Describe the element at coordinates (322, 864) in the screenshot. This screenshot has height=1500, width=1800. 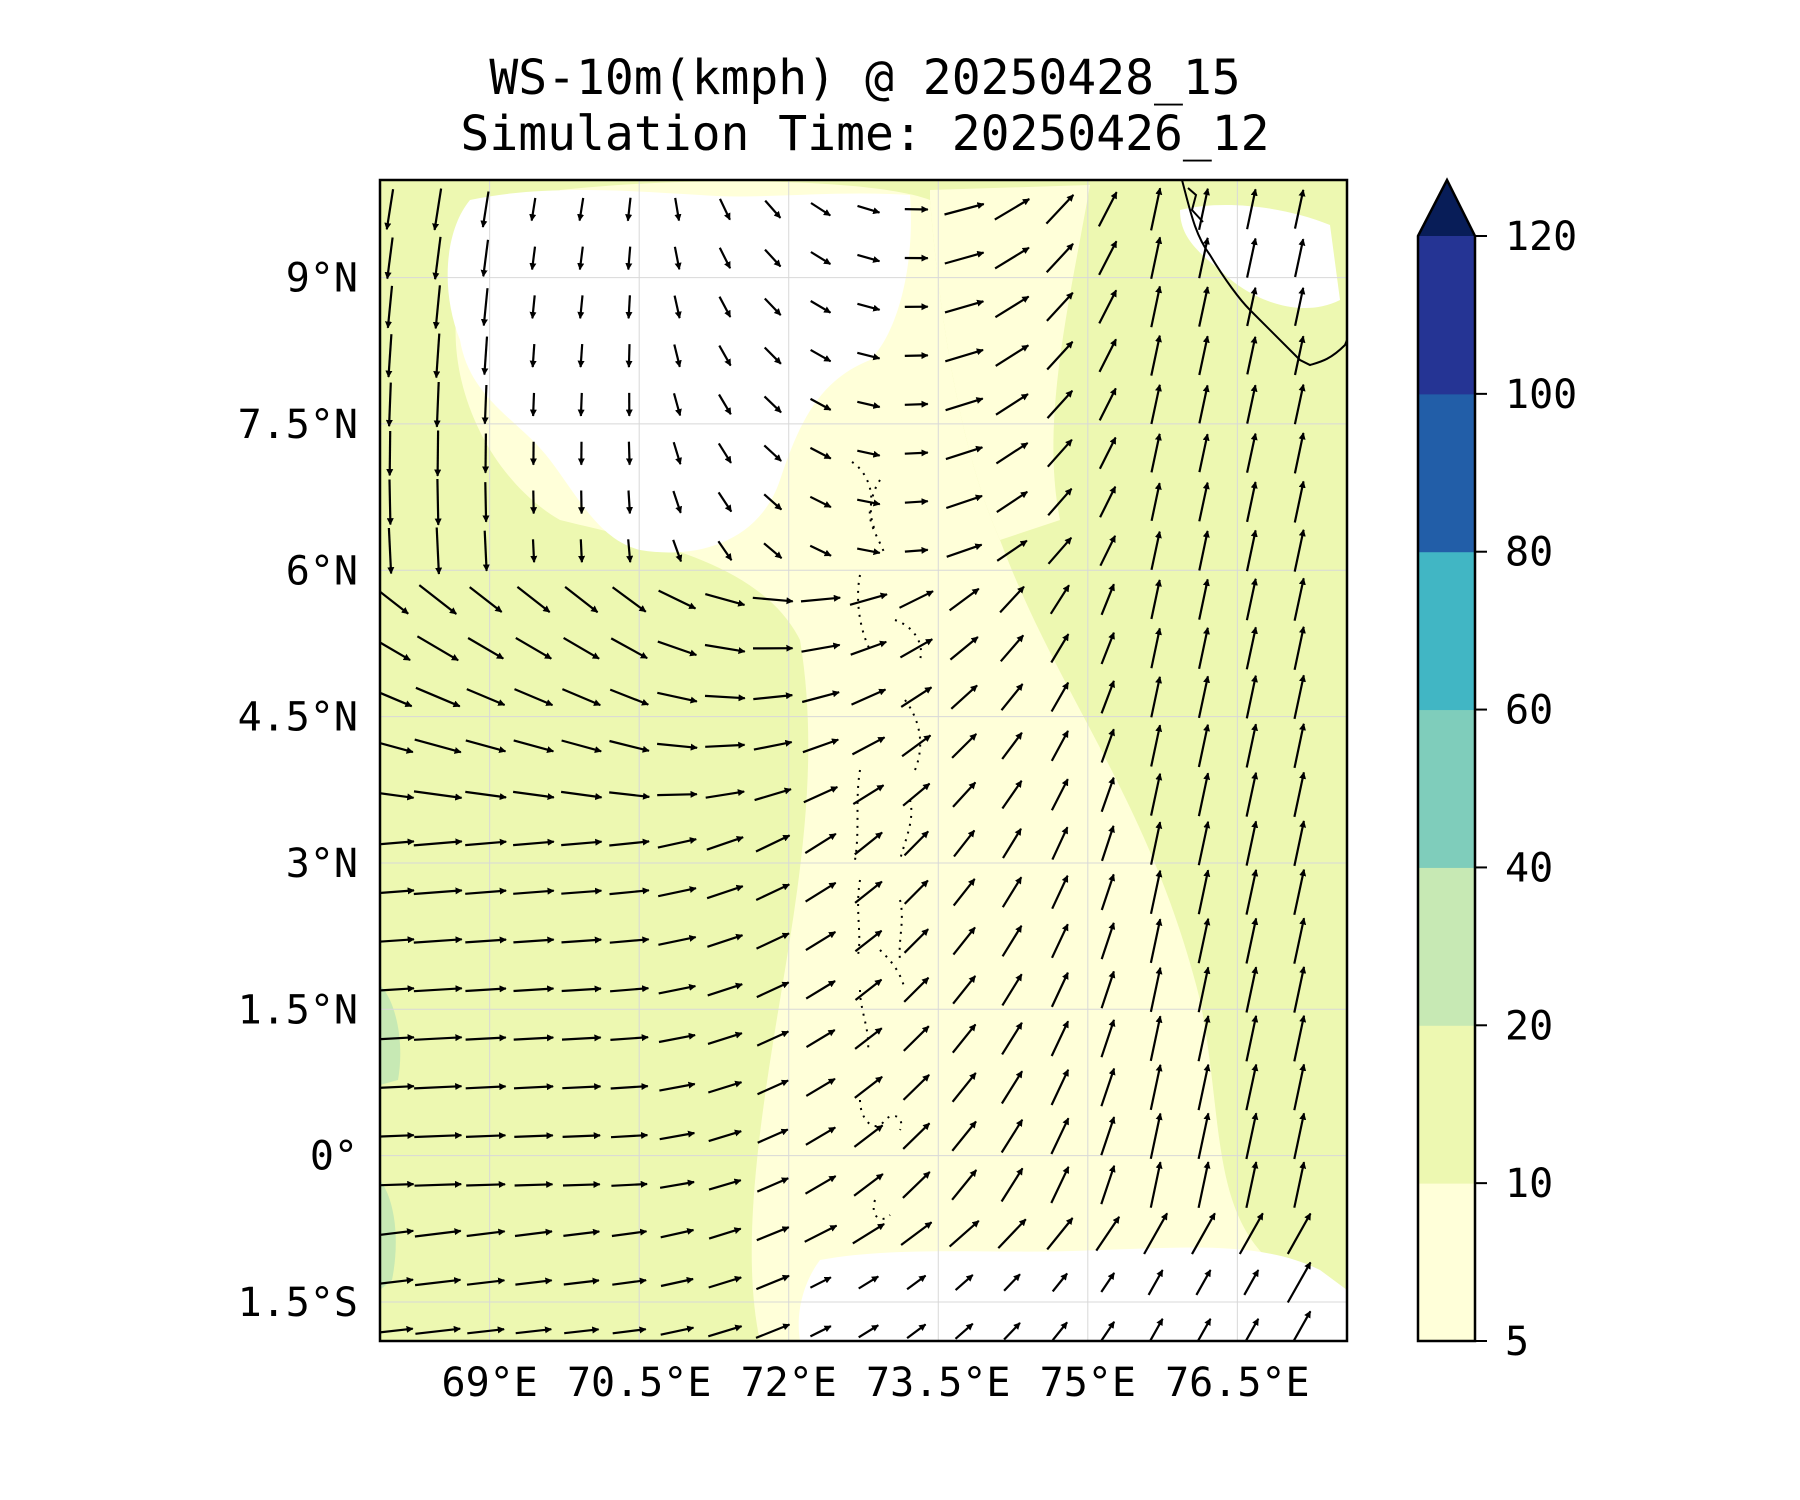
I see `lat-tick-label: 3°N` at that location.